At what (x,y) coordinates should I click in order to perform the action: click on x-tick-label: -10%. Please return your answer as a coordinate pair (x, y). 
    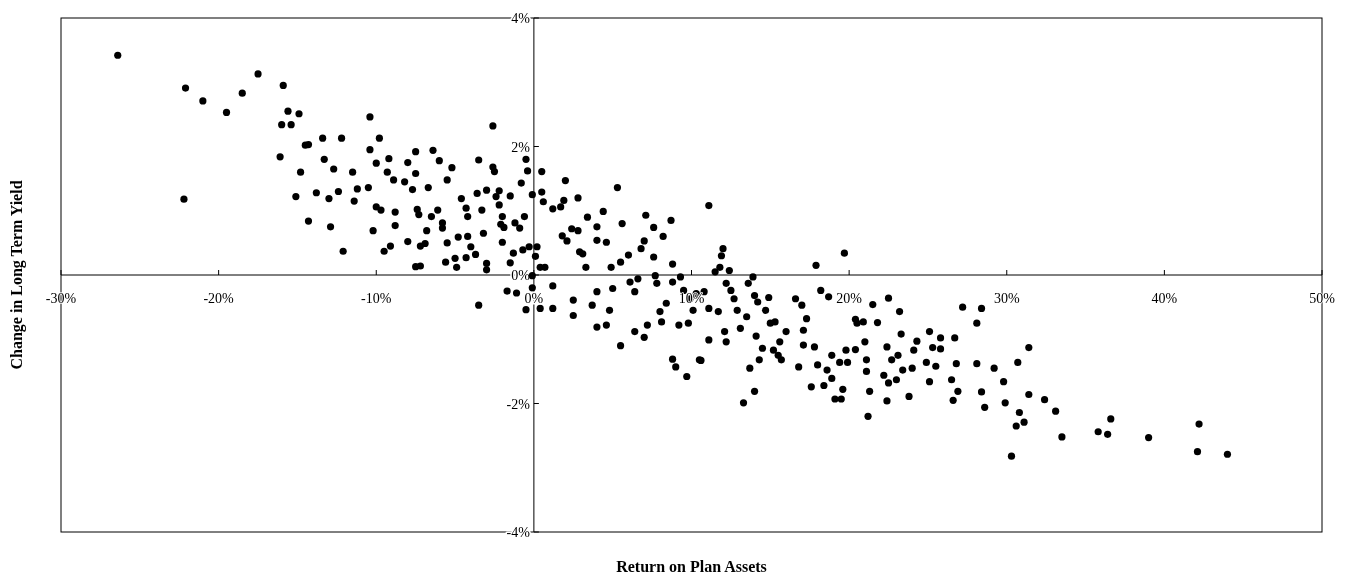
    Looking at the image, I should click on (376, 298).